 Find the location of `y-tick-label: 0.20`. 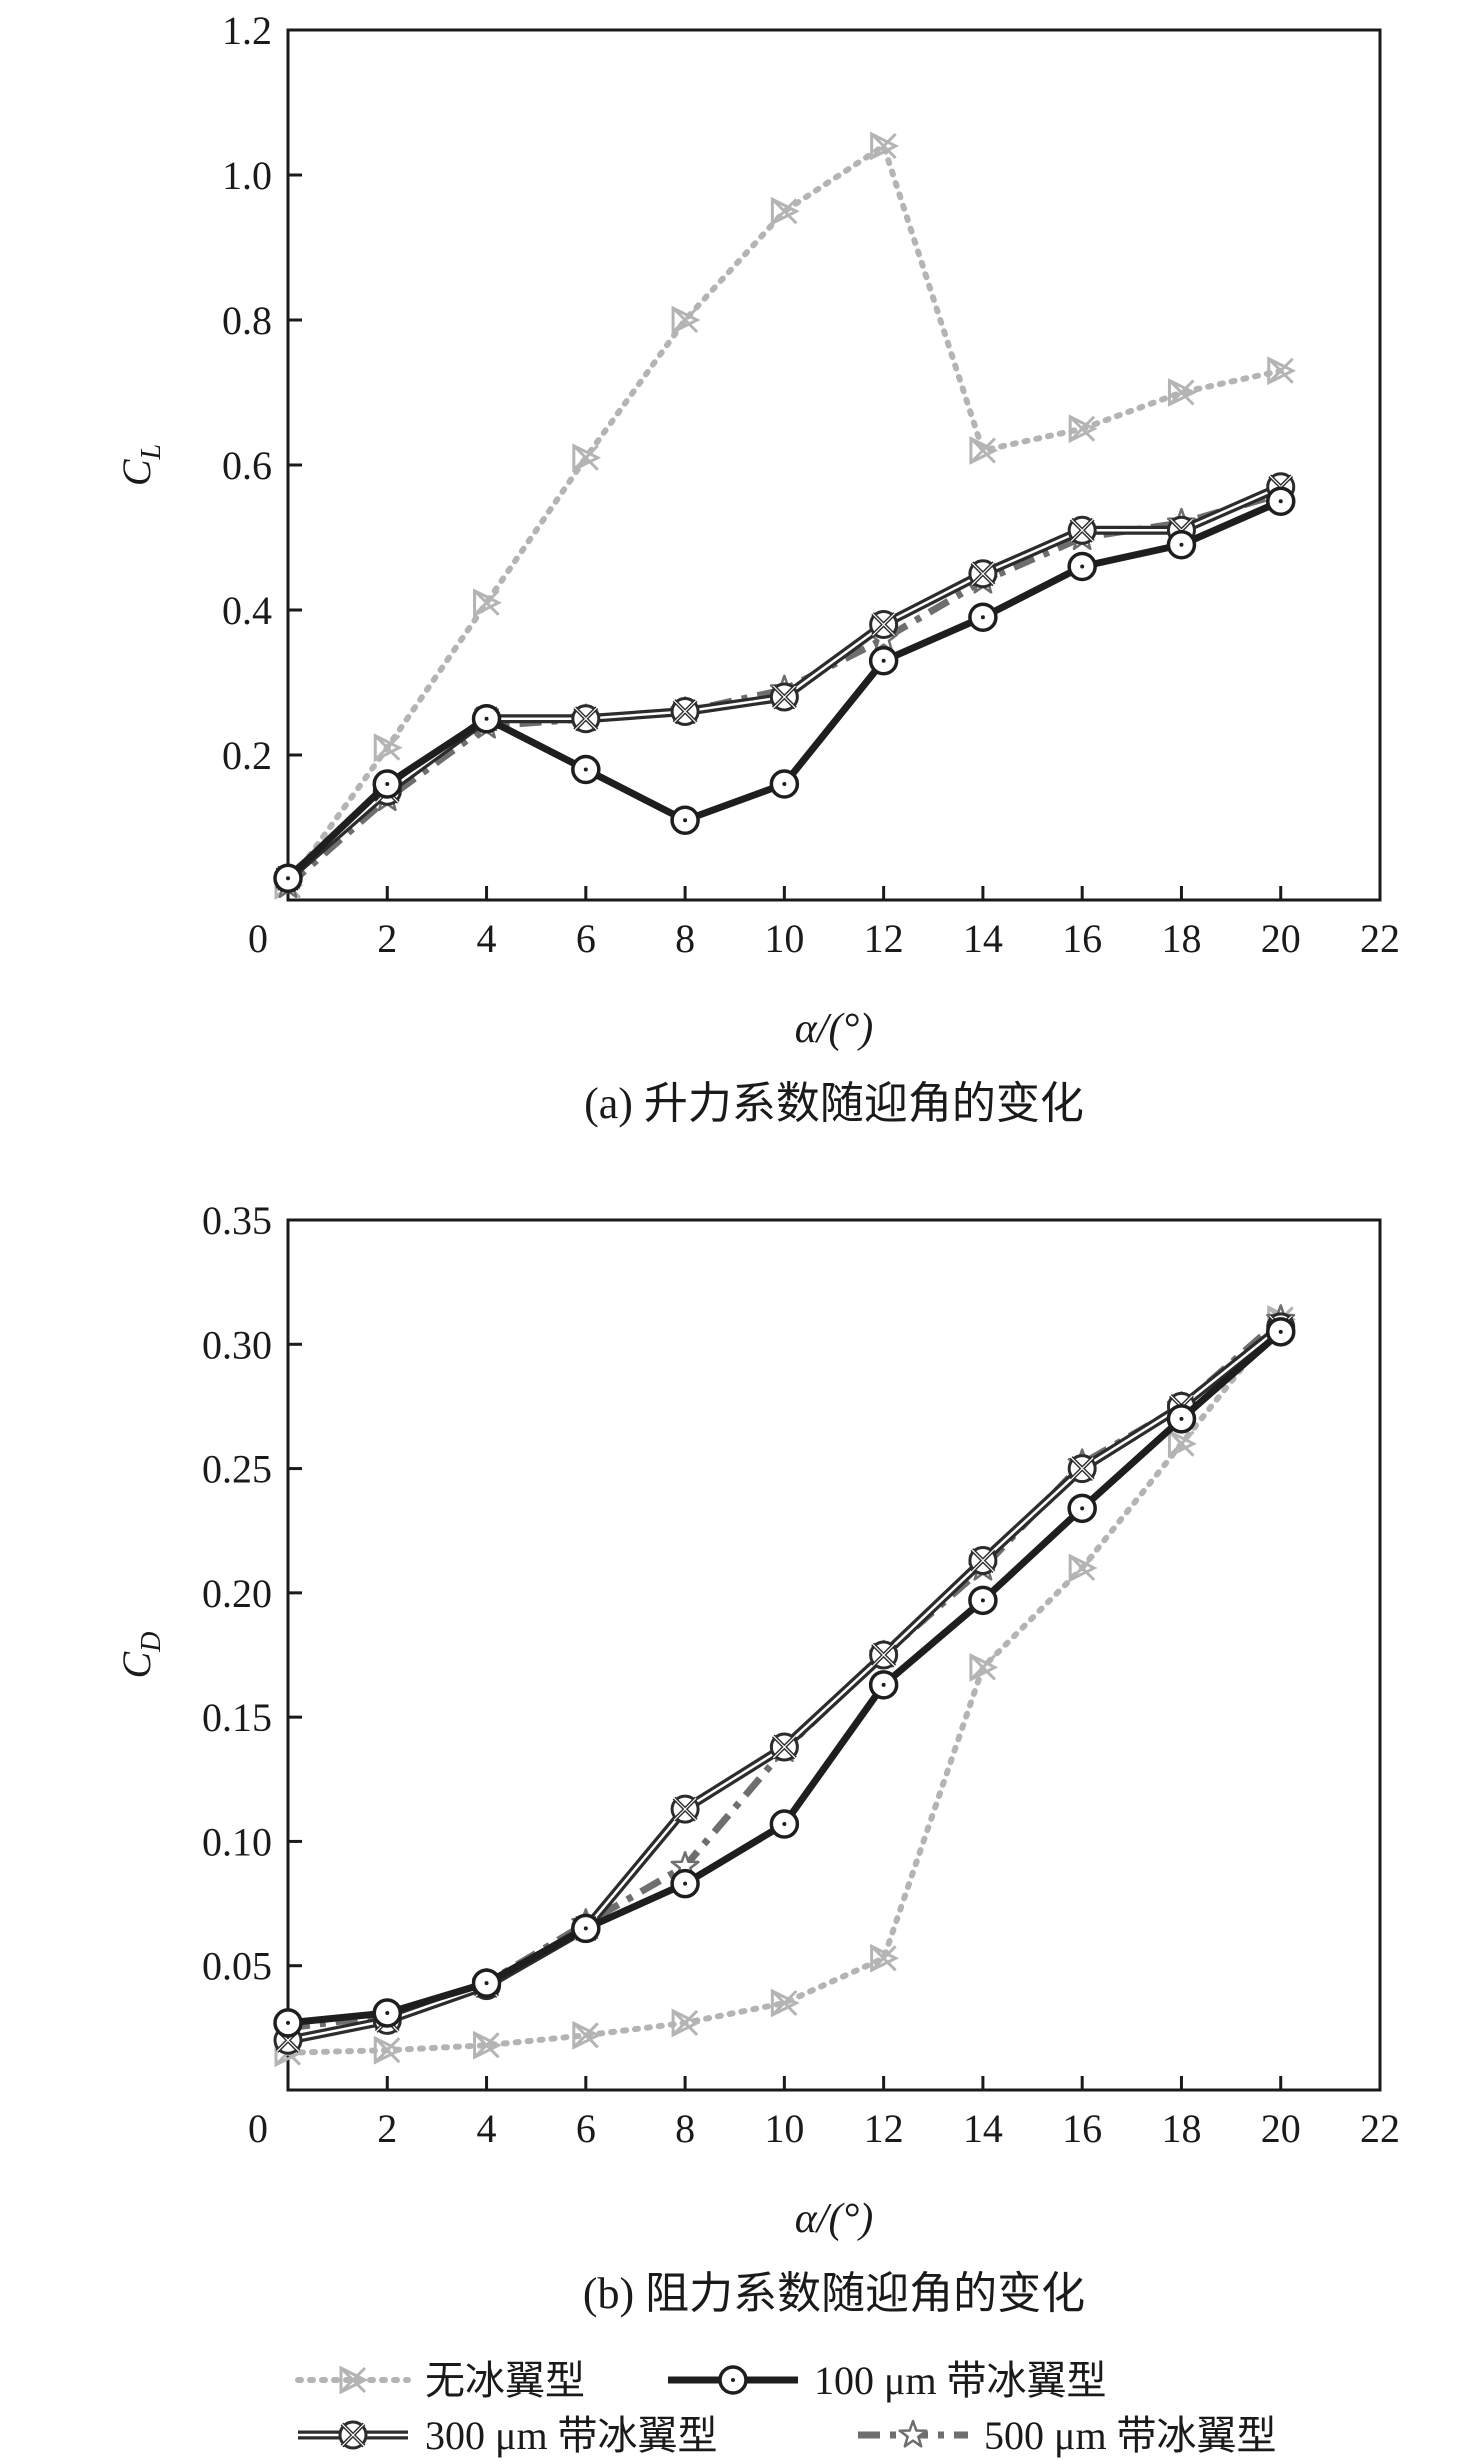

y-tick-label: 0.20 is located at coordinates (237, 1593).